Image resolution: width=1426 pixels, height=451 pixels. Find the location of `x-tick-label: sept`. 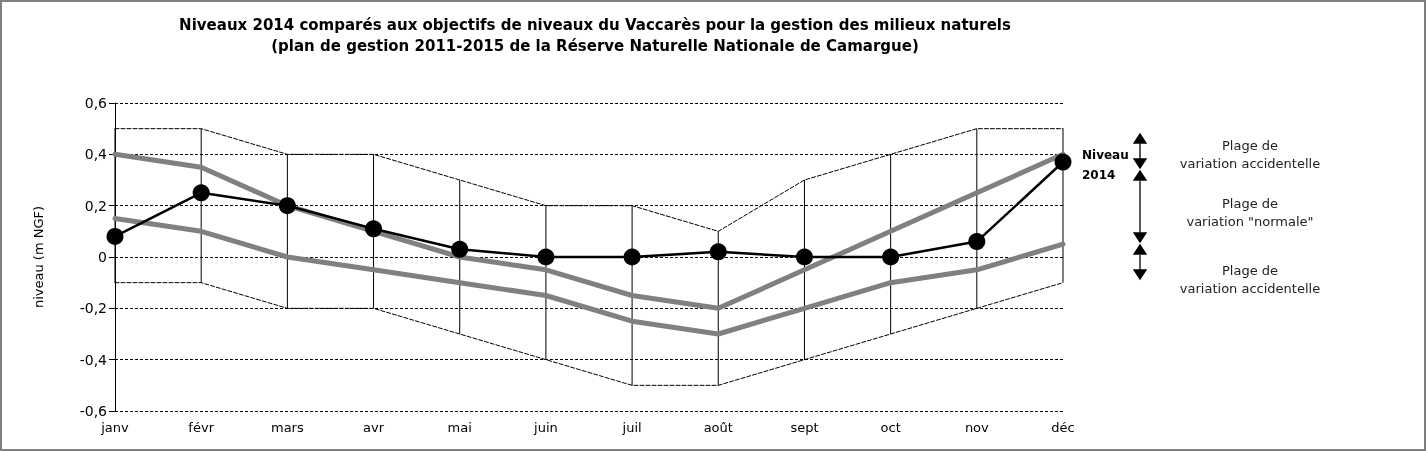

x-tick-label: sept is located at coordinates (804, 427).